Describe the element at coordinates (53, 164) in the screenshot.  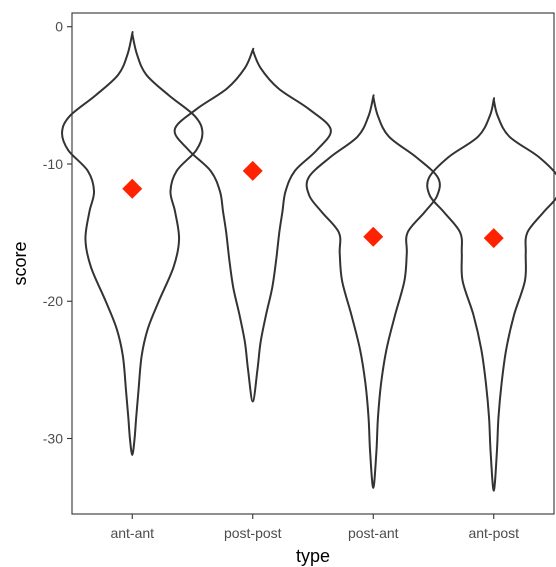
I see `y-tick-label: -10` at that location.